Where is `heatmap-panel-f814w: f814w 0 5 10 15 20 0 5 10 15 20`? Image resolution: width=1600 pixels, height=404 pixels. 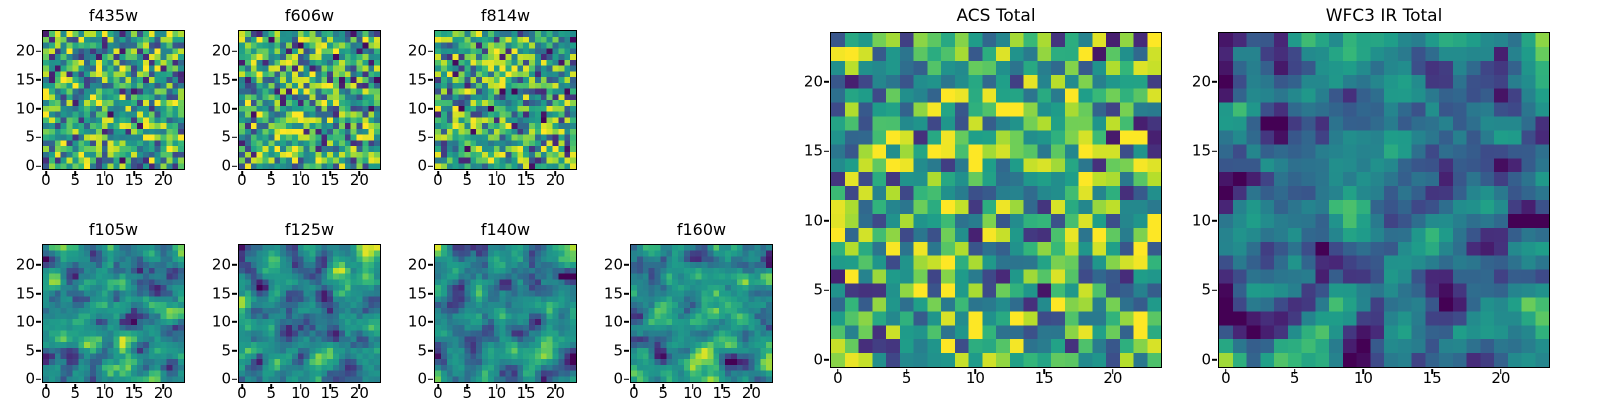
heatmap-panel-f814w: f814w 0 5 10 15 20 0 5 10 15 20 is located at coordinates (492, 97).